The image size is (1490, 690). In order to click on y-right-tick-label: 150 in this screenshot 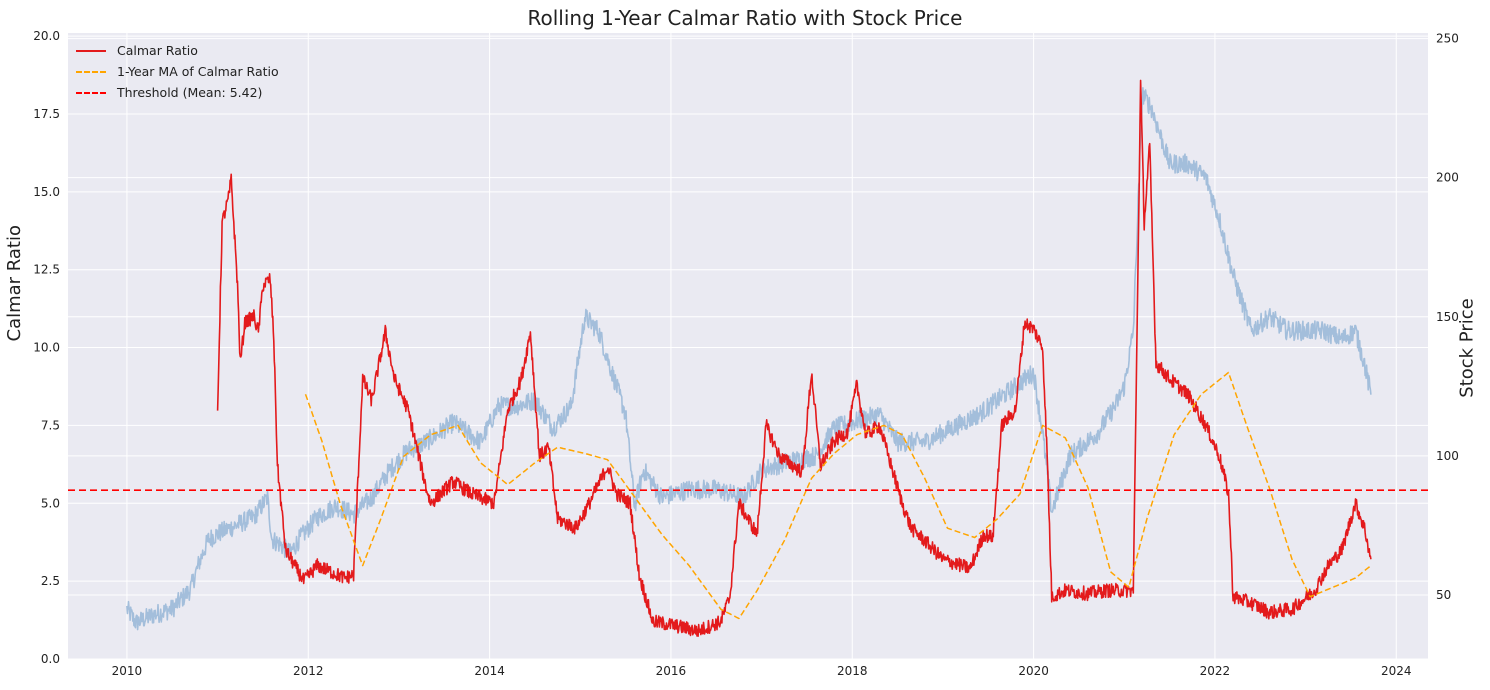, I will do `click(1447, 317)`.